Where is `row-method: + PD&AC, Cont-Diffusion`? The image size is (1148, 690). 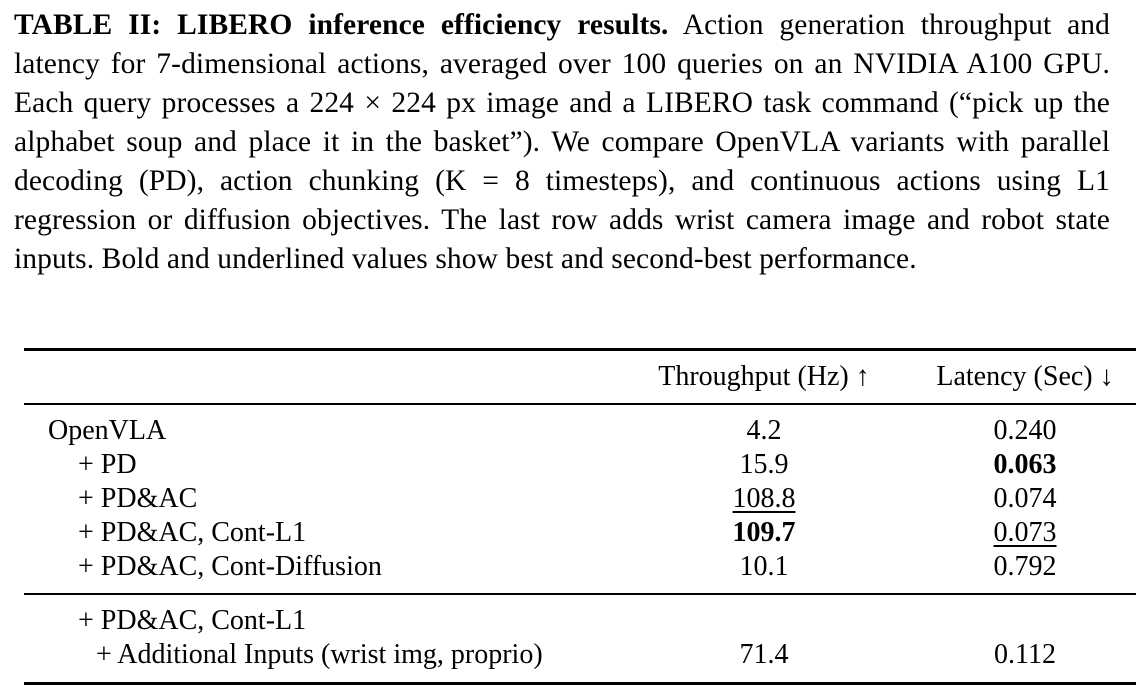
row-method: + PD&AC, Cont-Diffusion is located at coordinates (230, 566).